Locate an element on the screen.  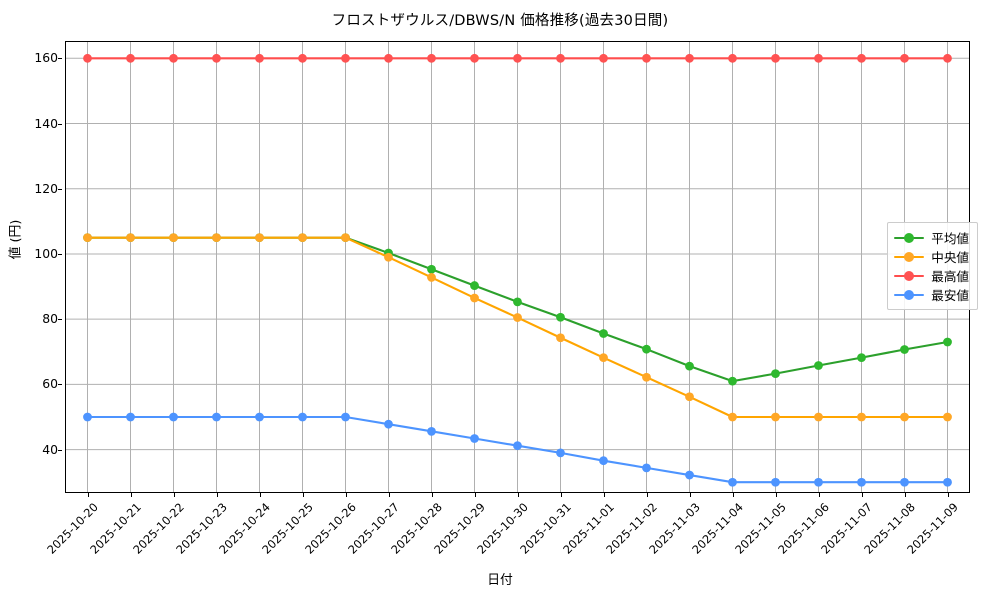
legend-label: 中央値 is located at coordinates (950, 257).